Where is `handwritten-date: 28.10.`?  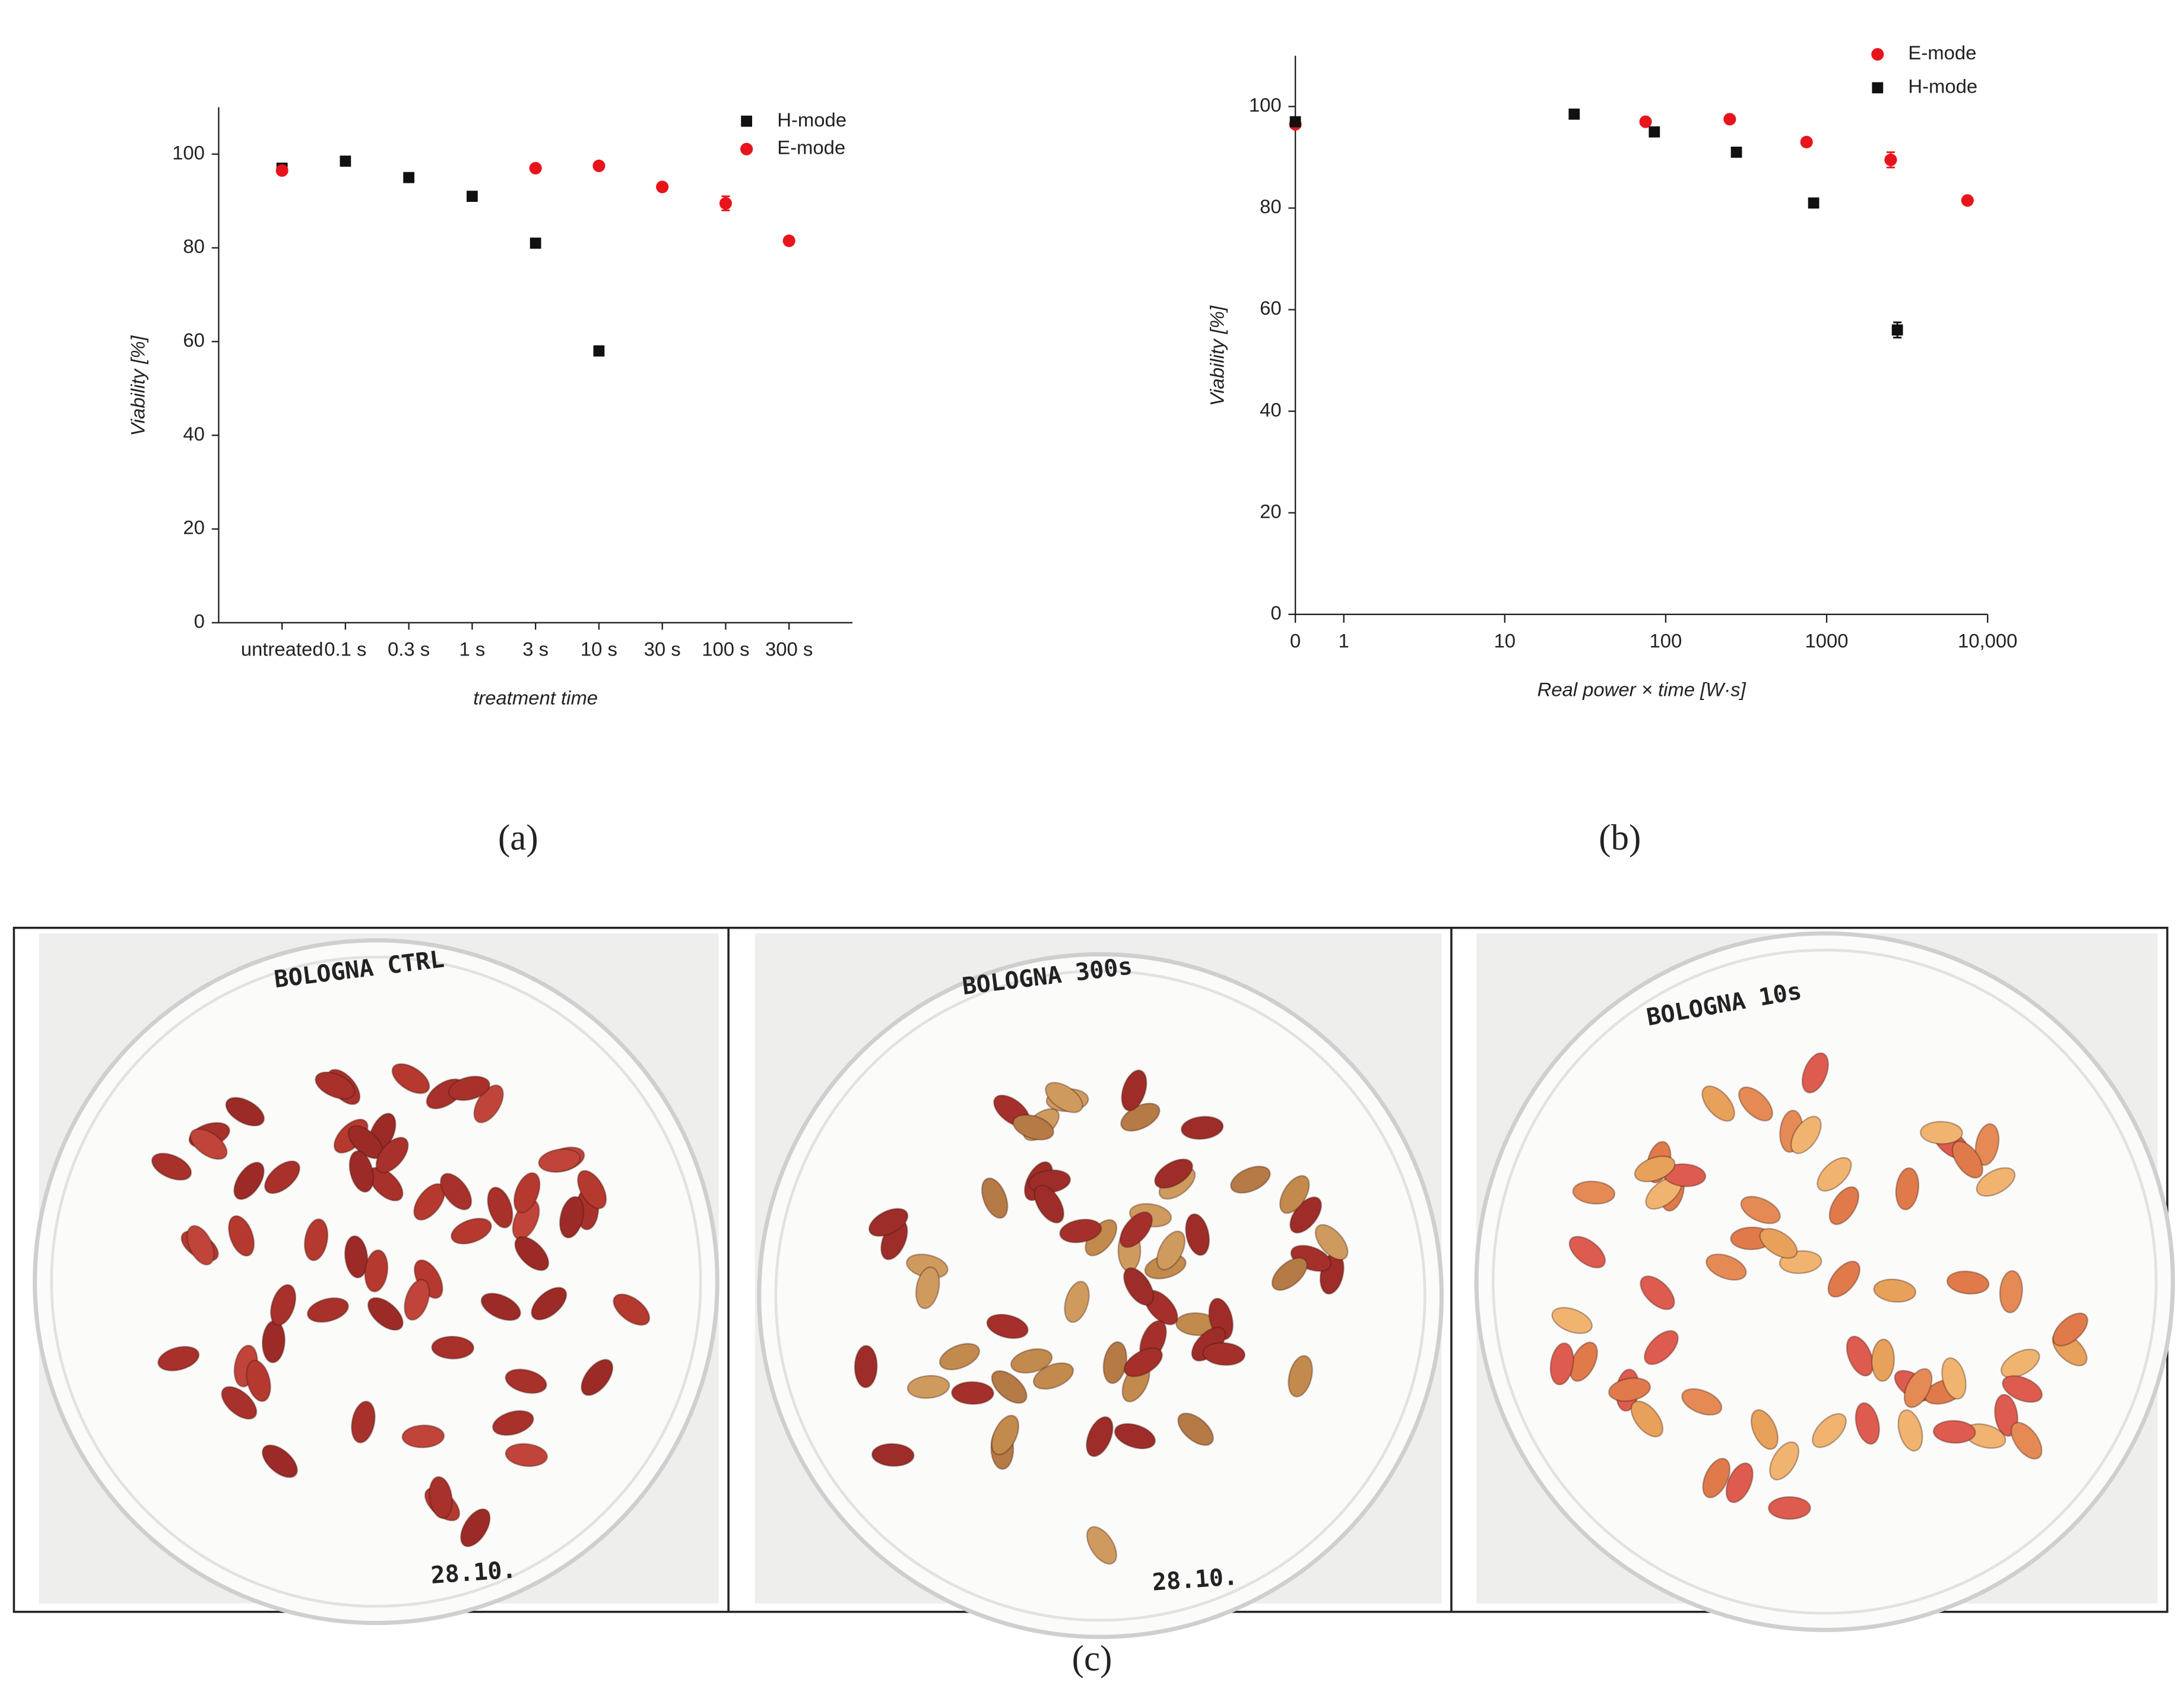
handwritten-date: 28.10. is located at coordinates (473, 1572).